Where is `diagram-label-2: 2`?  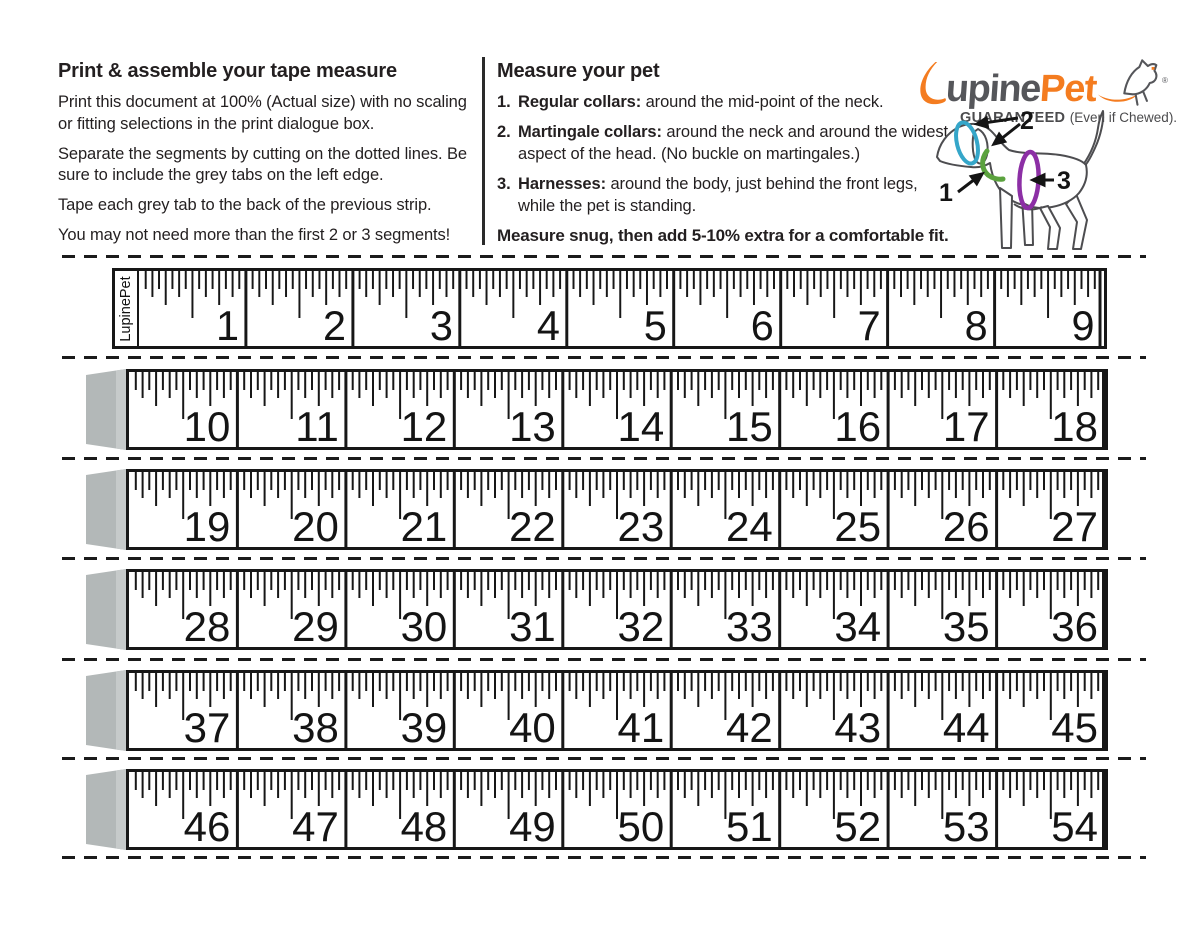 diagram-label-2: 2 is located at coordinates (1027, 121).